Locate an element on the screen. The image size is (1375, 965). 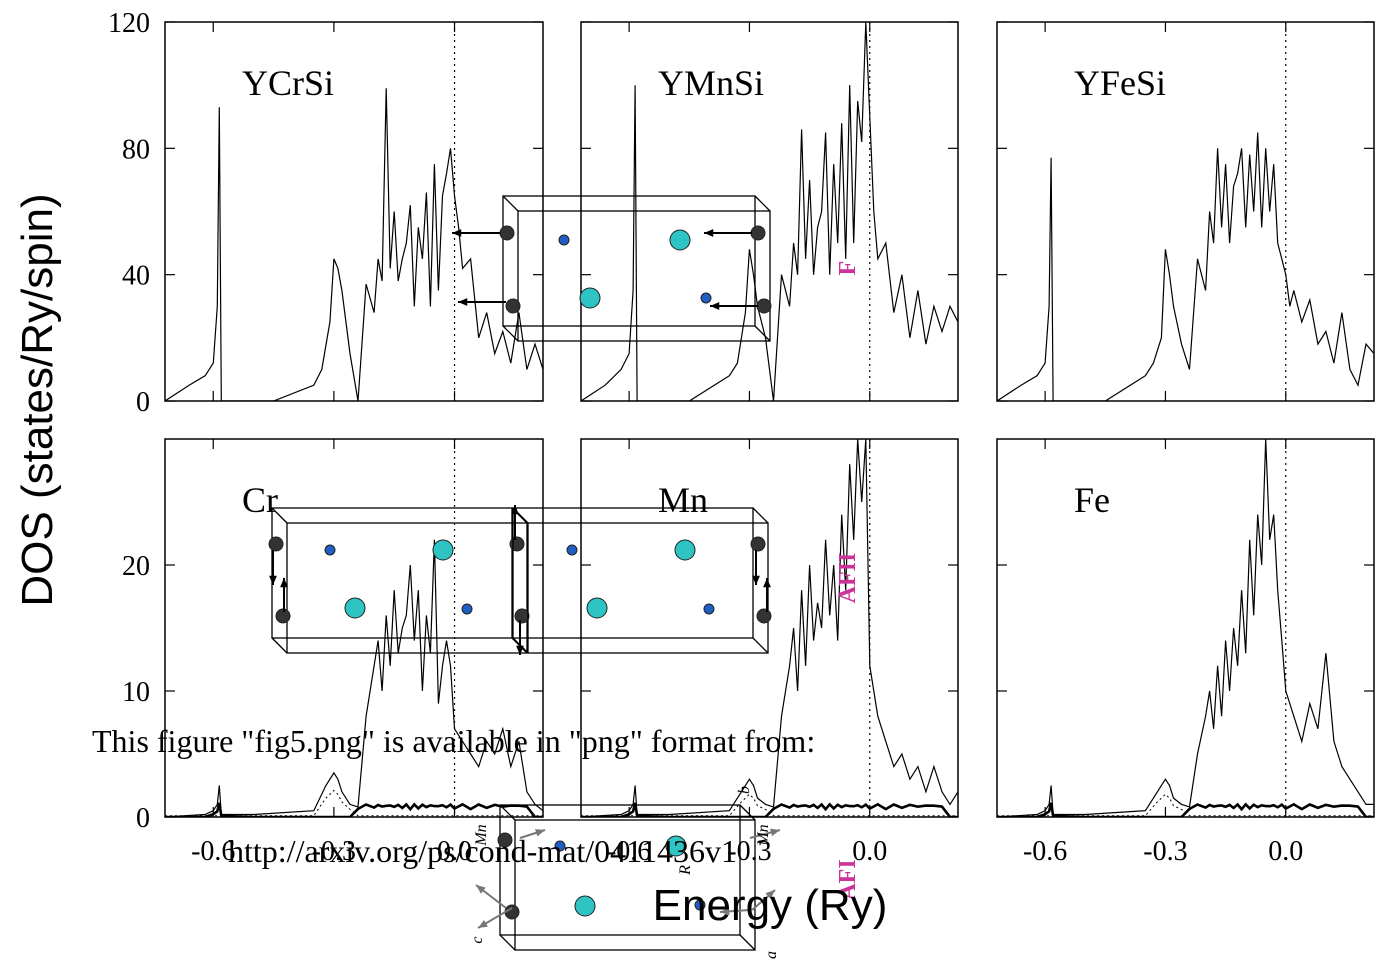
panel-yfesi-dos-line is located at coordinates (1185, 266).